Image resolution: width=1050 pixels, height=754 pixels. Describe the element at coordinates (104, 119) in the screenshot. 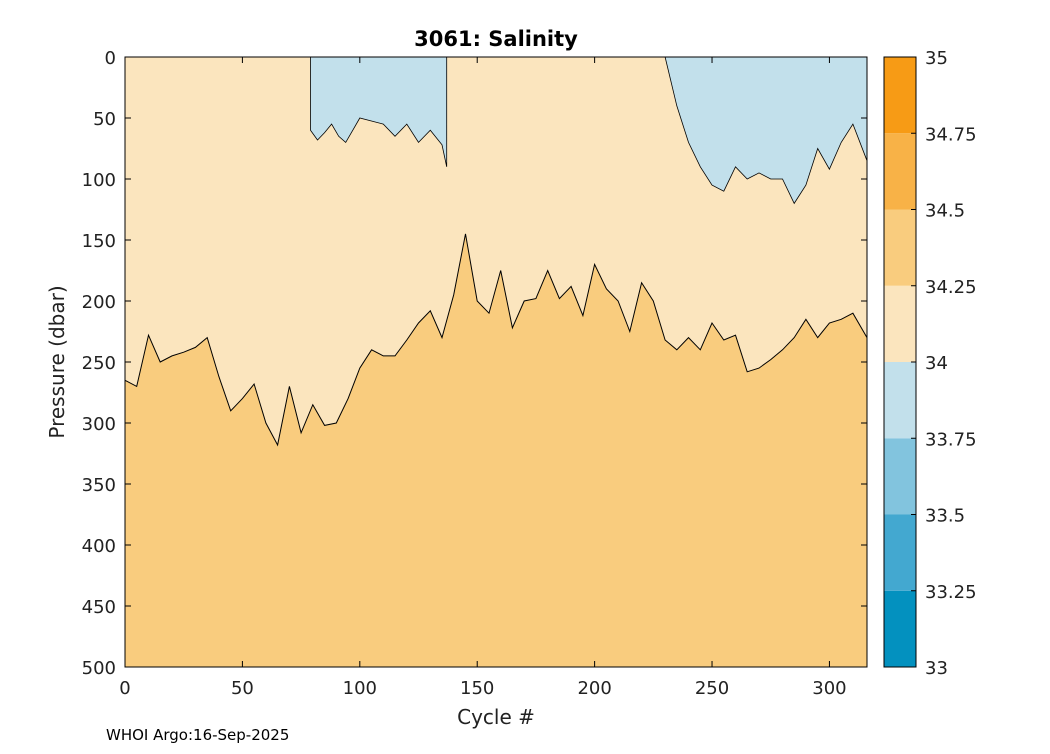

I see `y-tick-label: 50` at that location.